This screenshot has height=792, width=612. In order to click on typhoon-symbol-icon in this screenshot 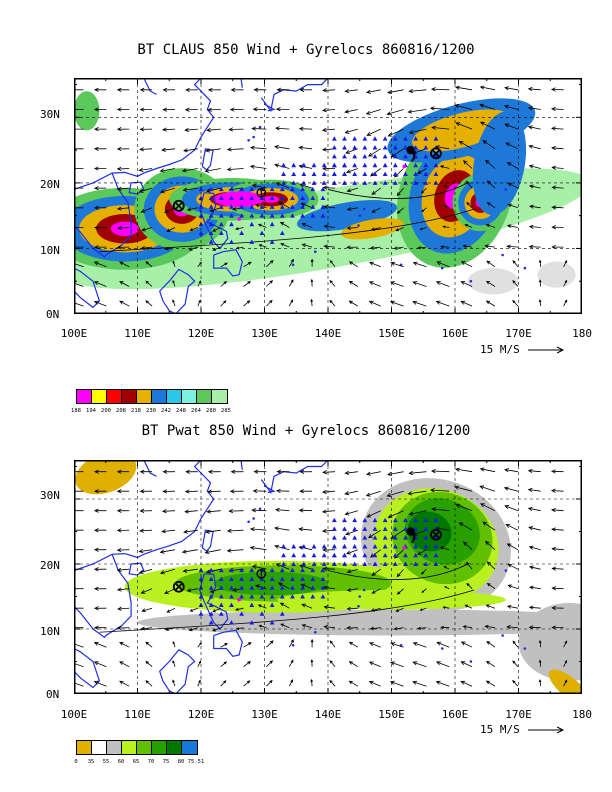, I will do `click(410, 150)`.